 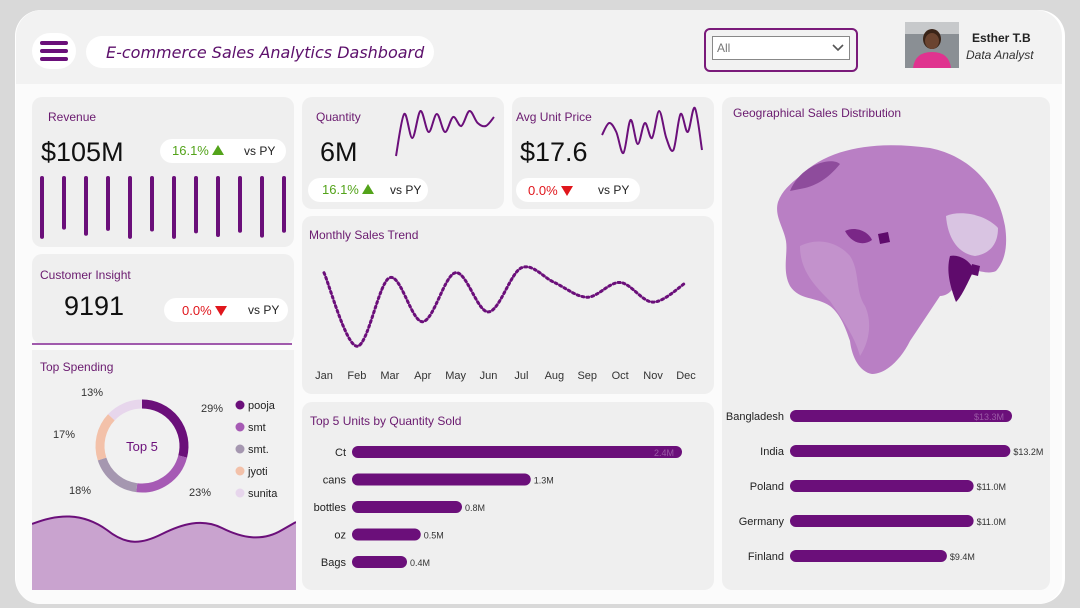 What do you see at coordinates (263, 494) in the screenshot?
I see `legend-label: sunita` at bounding box center [263, 494].